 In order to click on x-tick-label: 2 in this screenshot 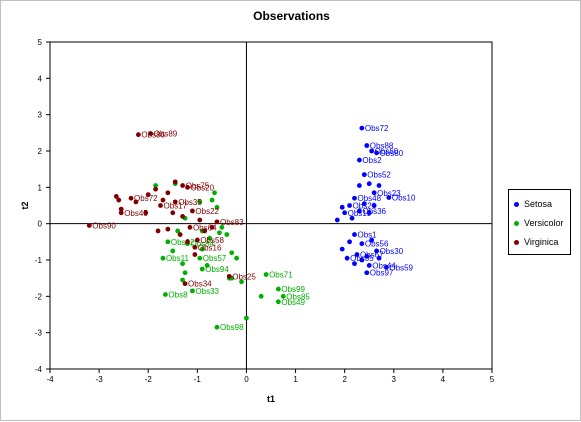, I will do `click(344, 379)`.